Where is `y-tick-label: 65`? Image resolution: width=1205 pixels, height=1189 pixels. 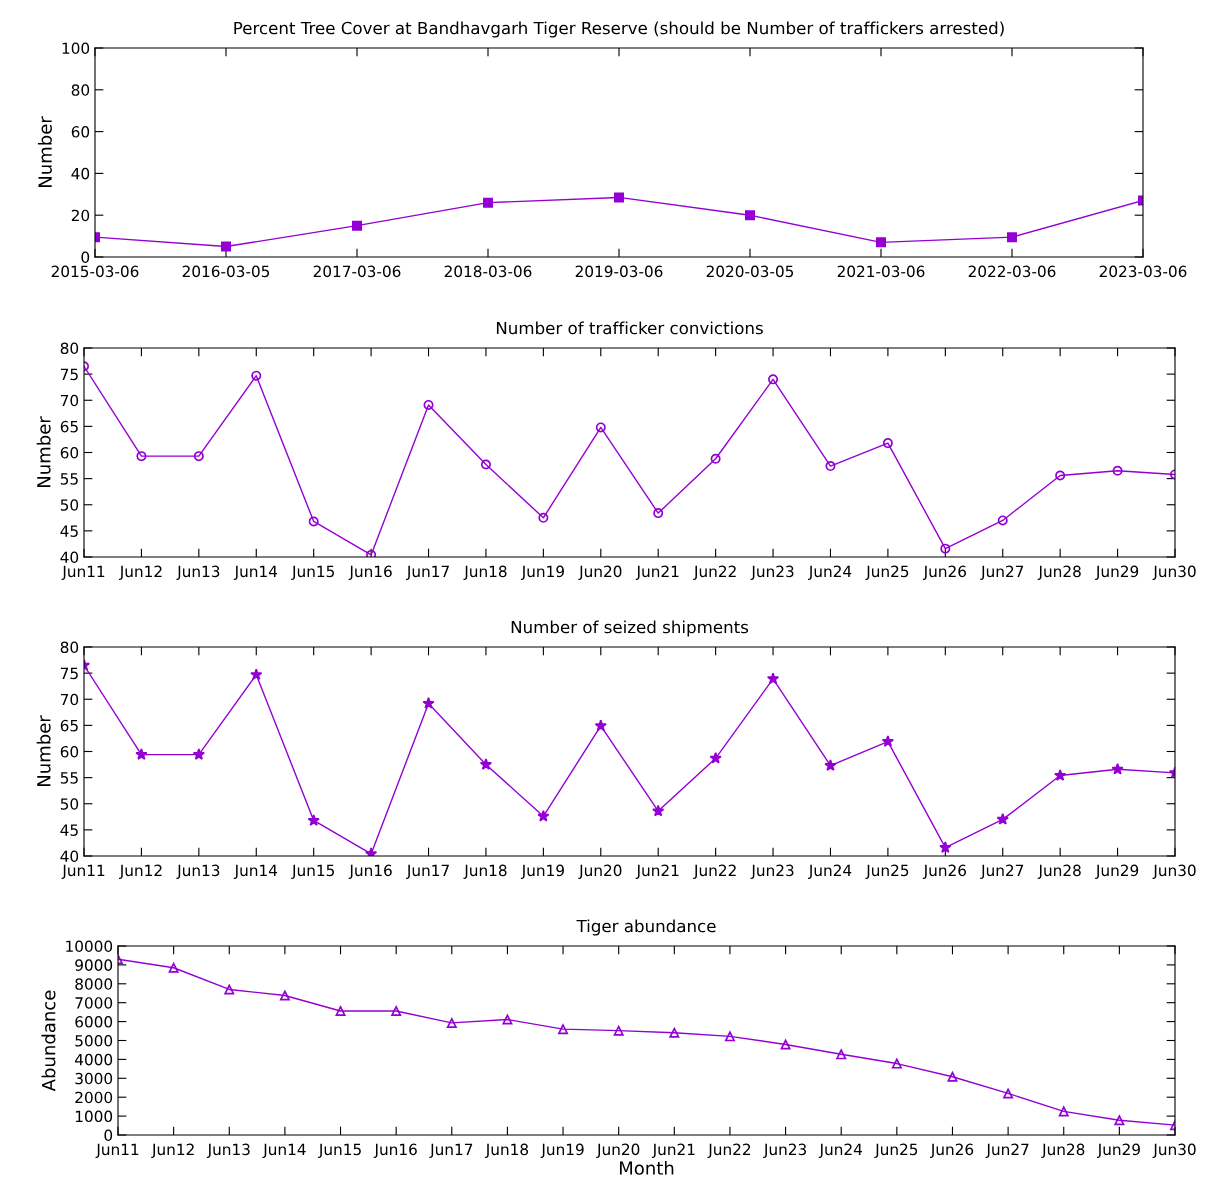
y-tick-label: 65 is located at coordinates (69, 725).